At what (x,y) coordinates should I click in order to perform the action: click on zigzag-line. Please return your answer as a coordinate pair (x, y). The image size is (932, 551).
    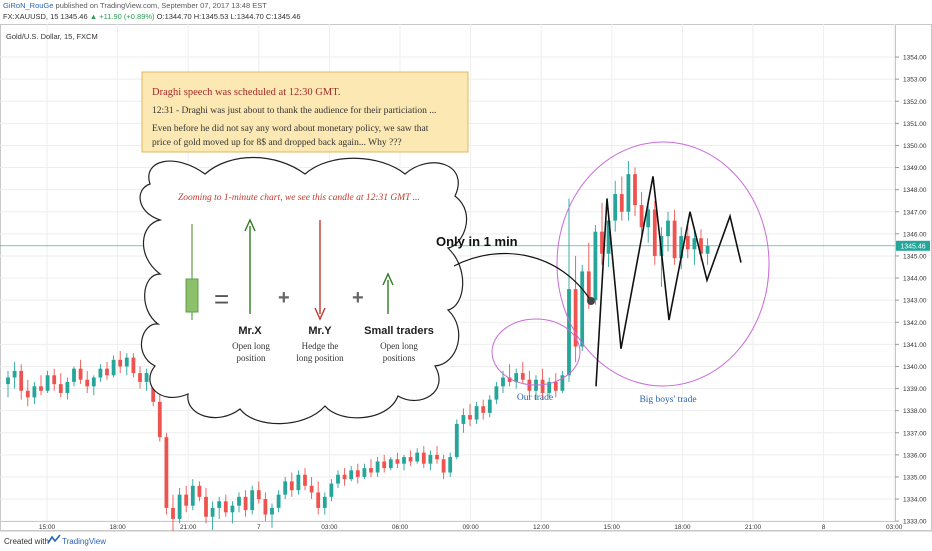
    Looking at the image, I should click on (668, 281).